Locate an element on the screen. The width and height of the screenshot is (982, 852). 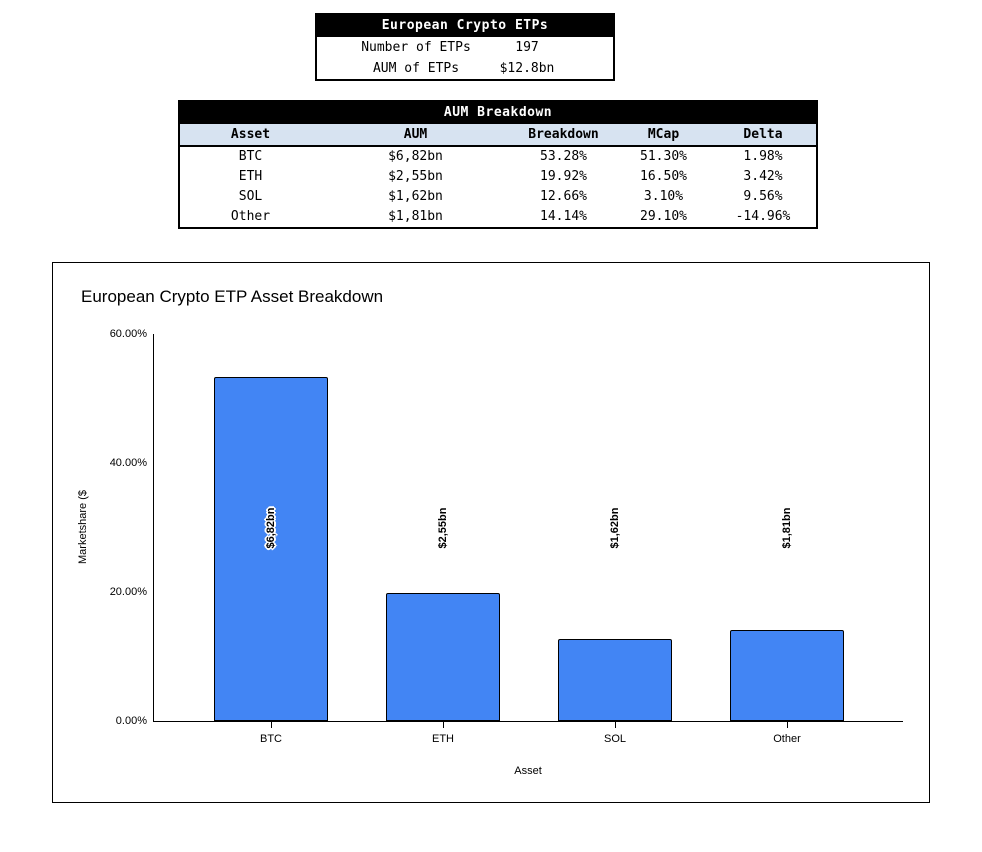
aum-cell: 29.10% is located at coordinates (663, 216).